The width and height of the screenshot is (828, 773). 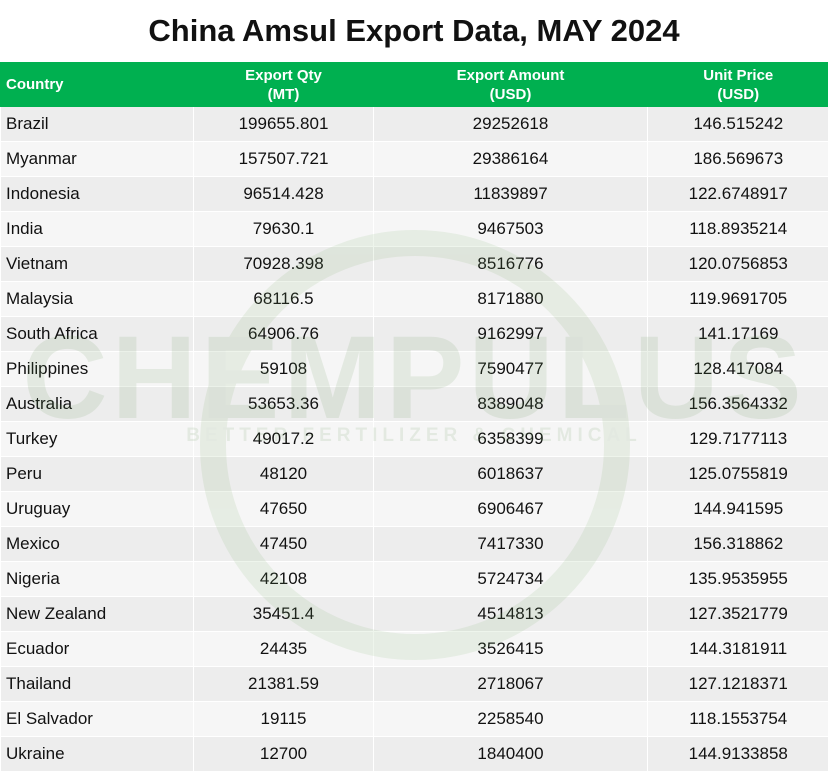 I want to click on cell-country: Vietnam, so click(x=97, y=264).